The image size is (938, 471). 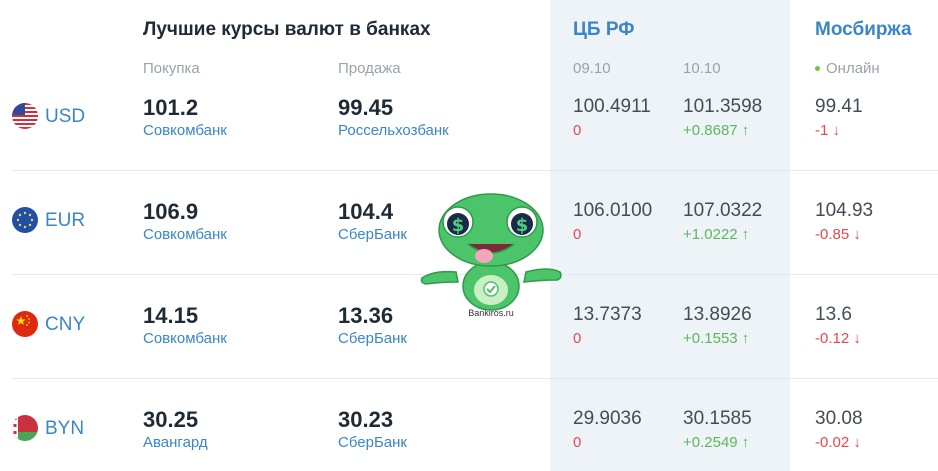 I want to click on best-sell-rate: 99.45, so click(x=366, y=107).